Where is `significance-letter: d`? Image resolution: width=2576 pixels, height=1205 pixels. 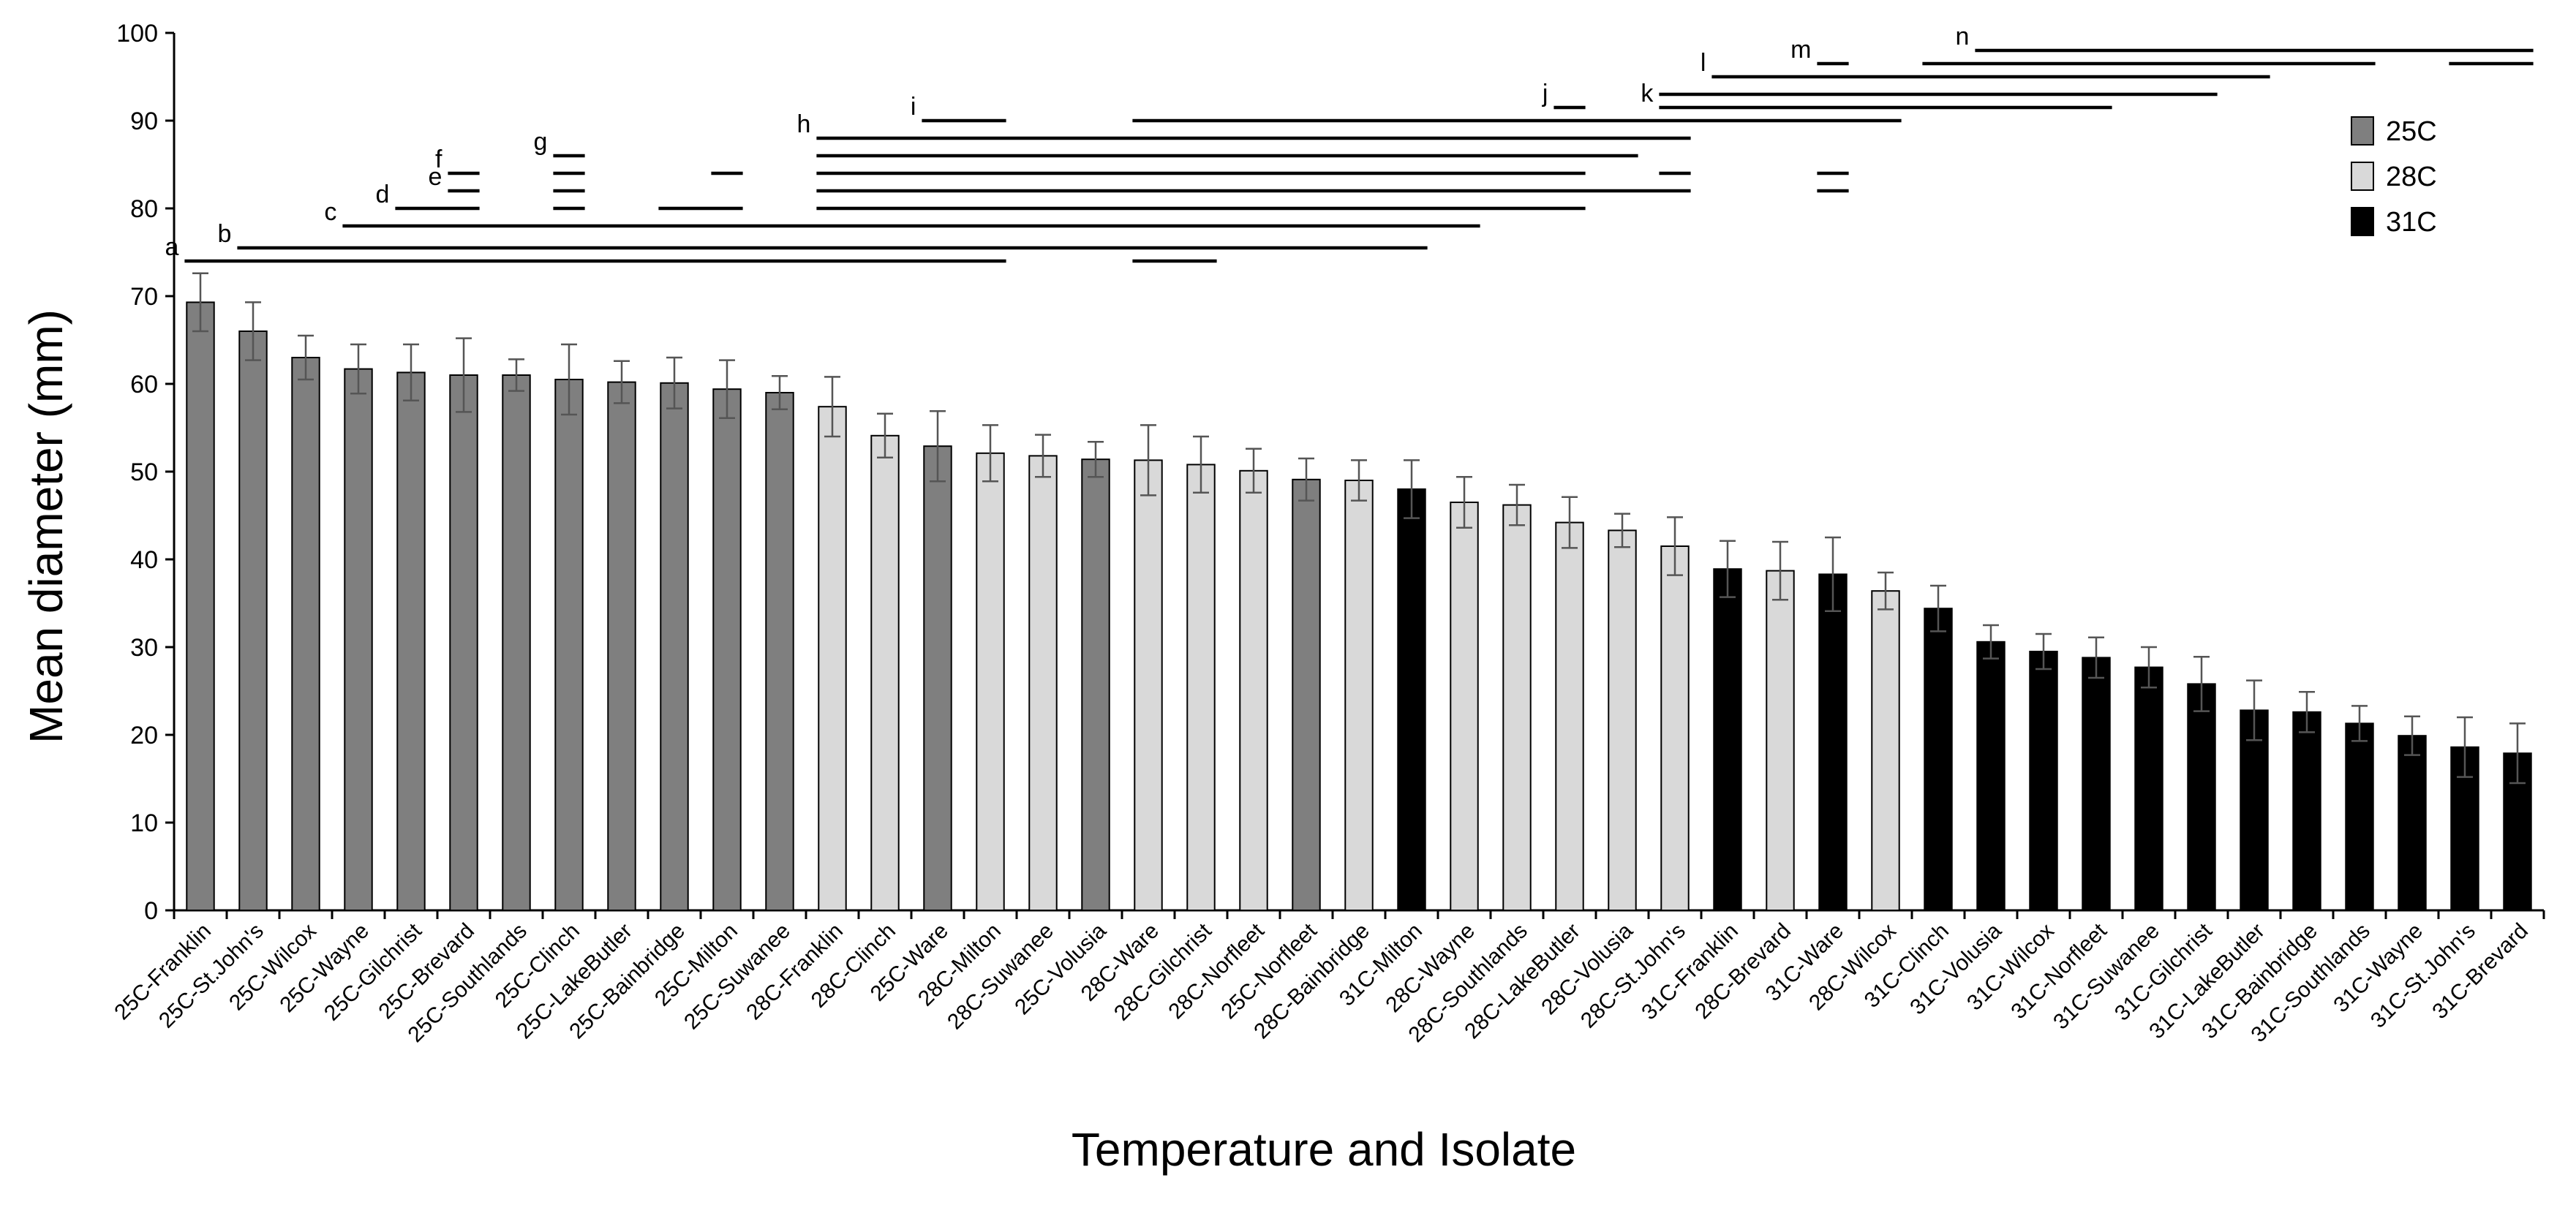 significance-letter: d is located at coordinates (382, 194).